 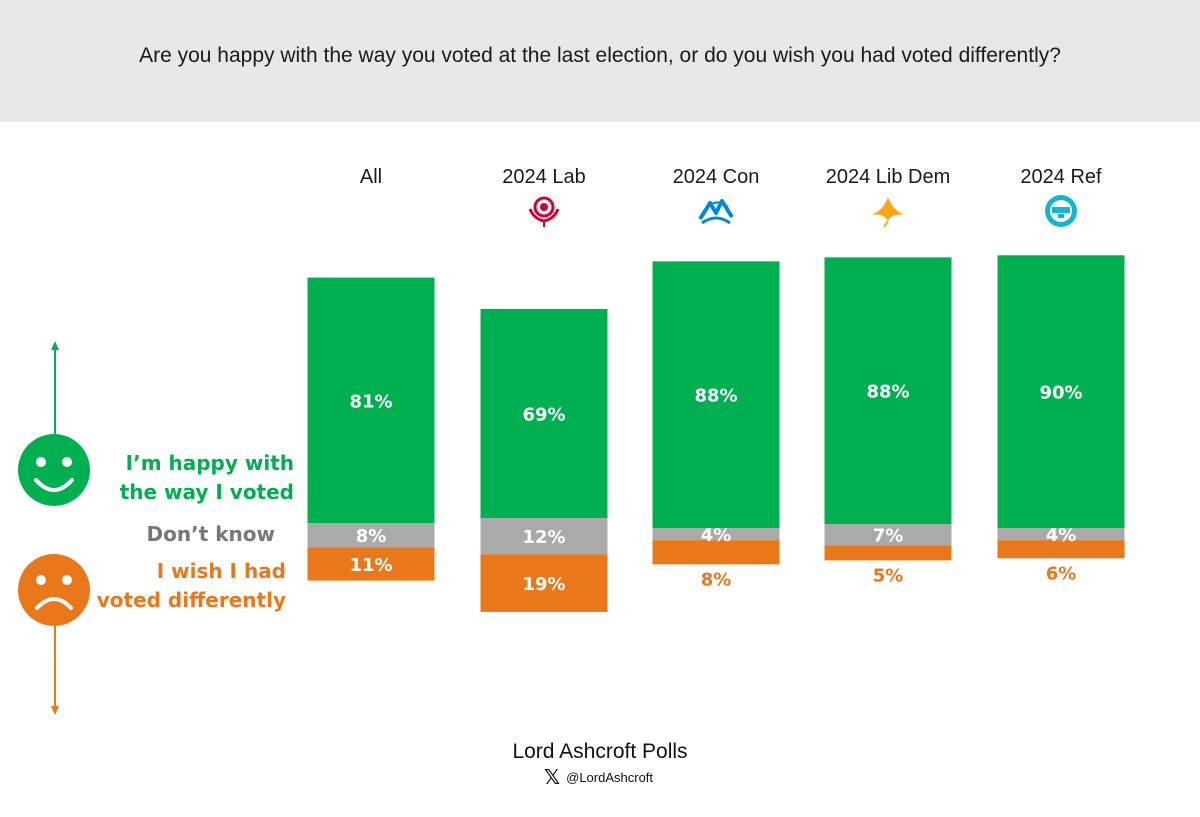 I want to click on smiley-face-icon, so click(x=54, y=470).